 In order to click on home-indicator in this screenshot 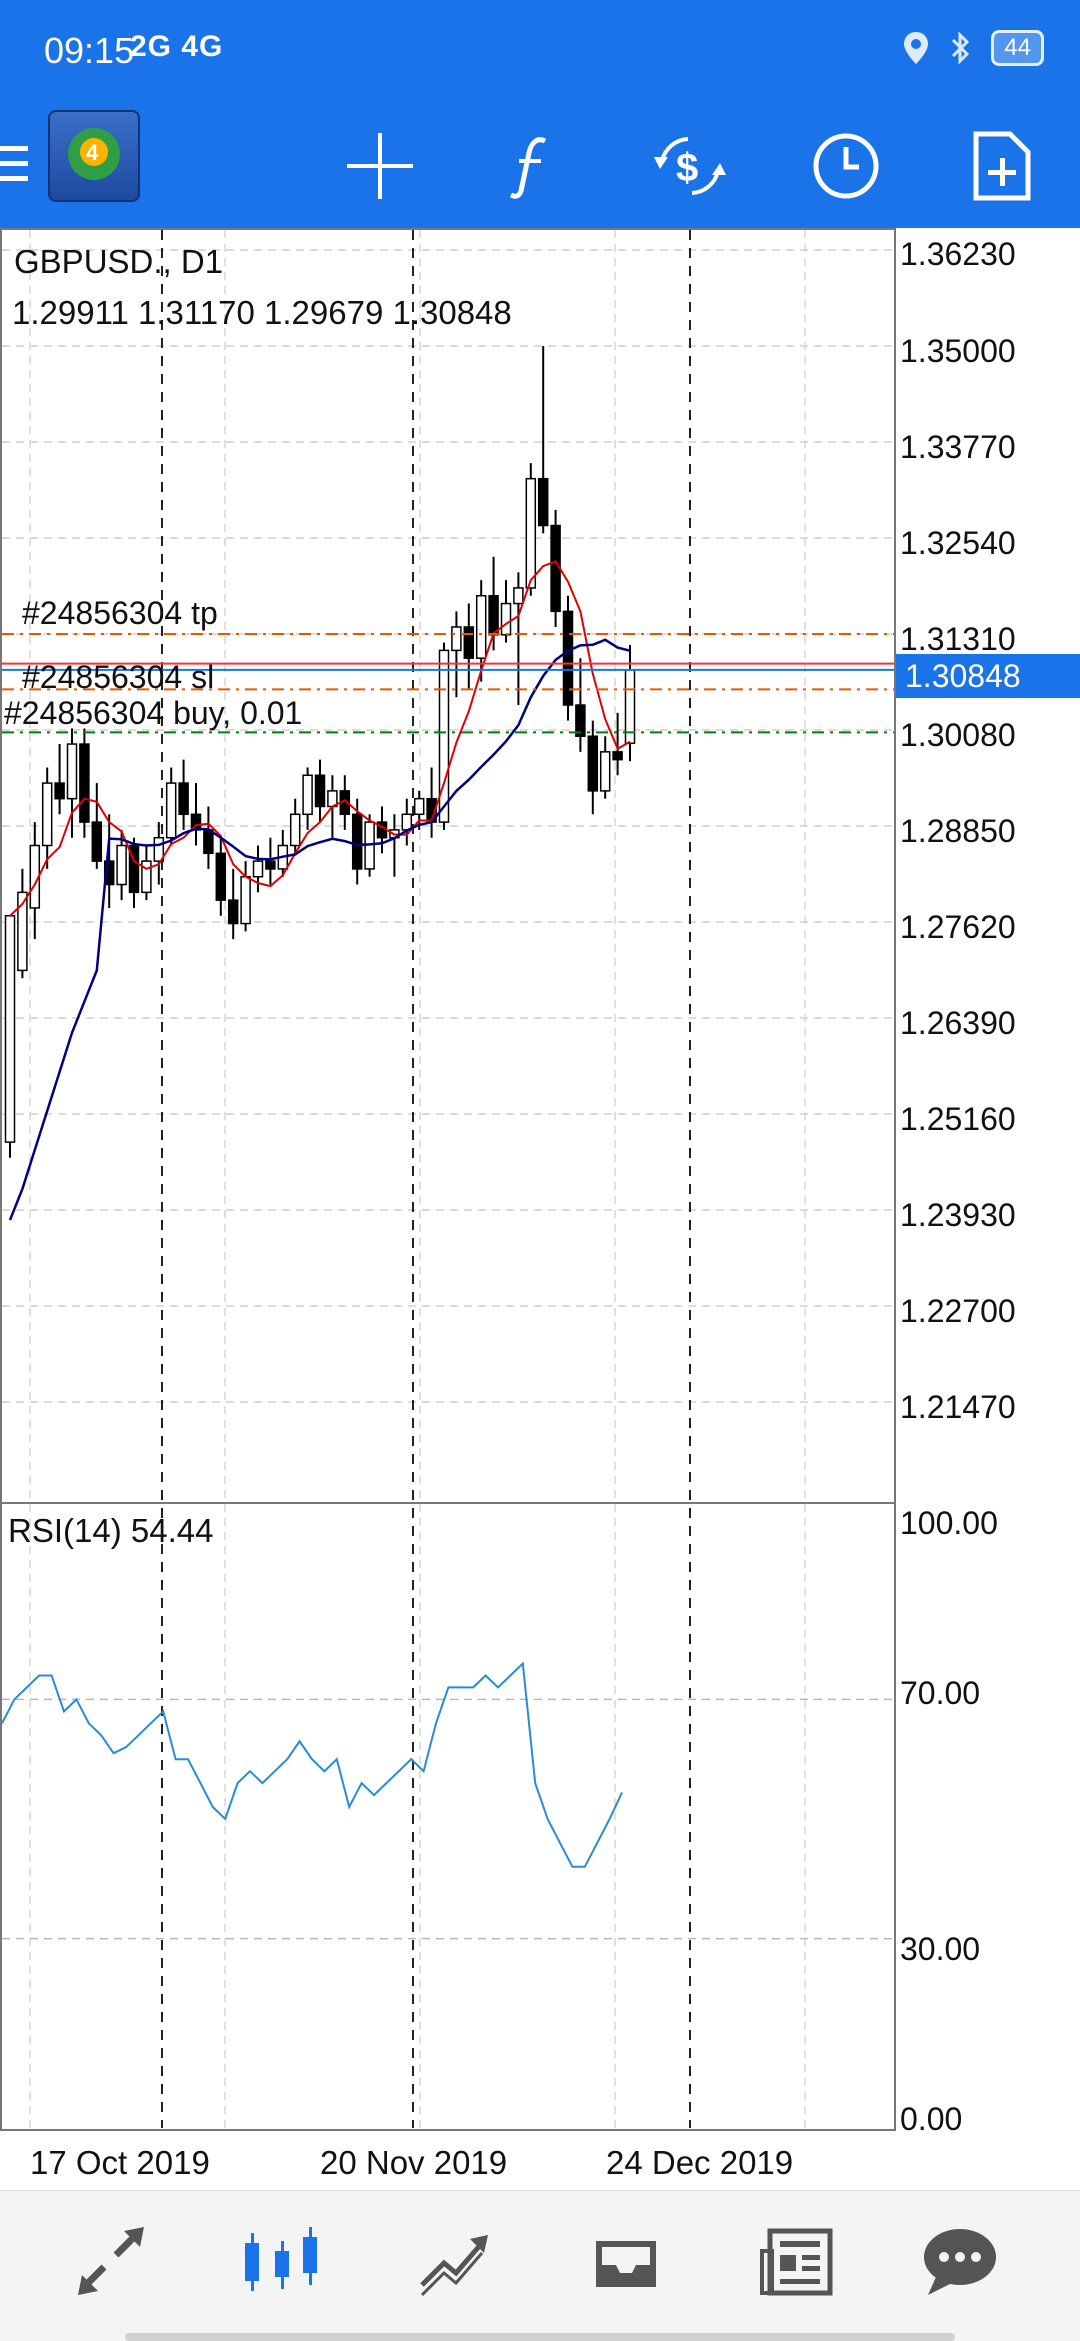, I will do `click(540, 2337)`.